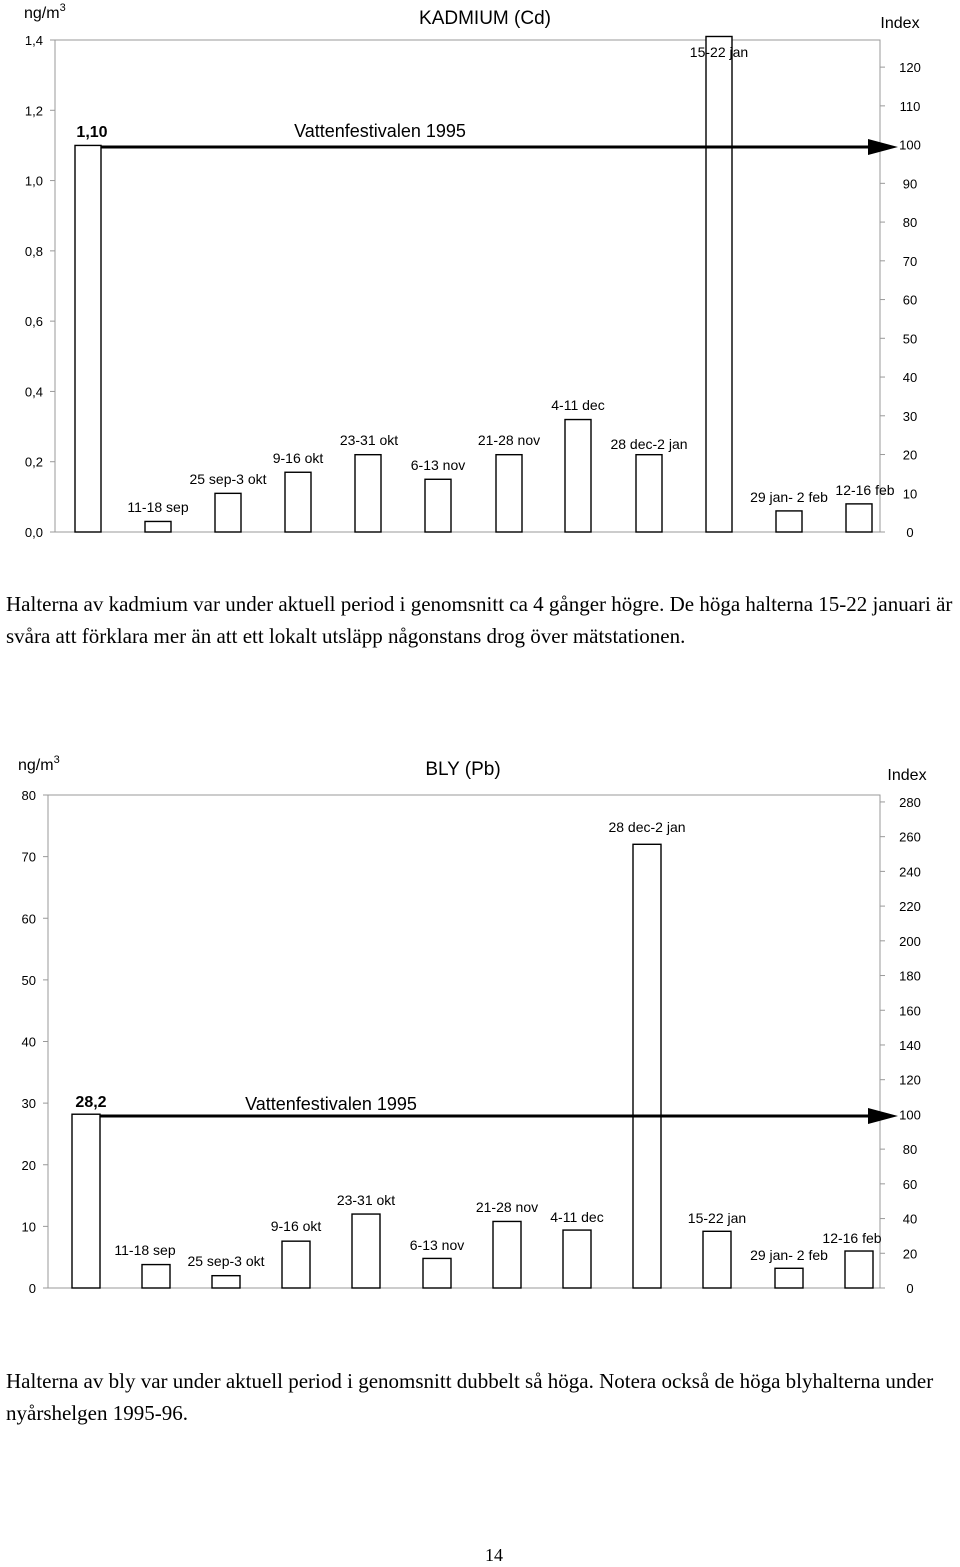 The width and height of the screenshot is (960, 1567). I want to click on lead-bar-label-11: 29 jan- 2 feb, so click(789, 1255).